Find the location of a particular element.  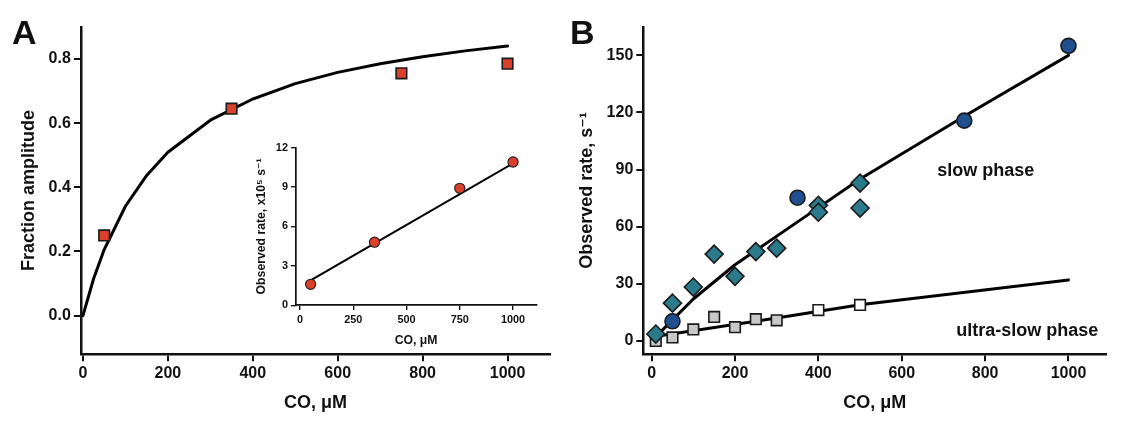

x-tick-label: 250 is located at coordinates (353, 318).